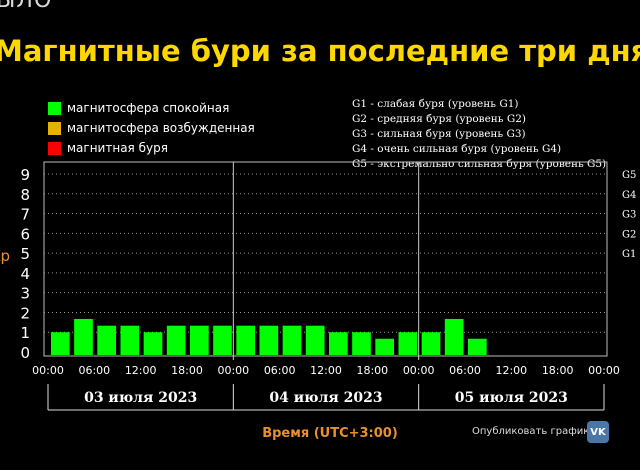  What do you see at coordinates (435, 104) in the screenshot?
I see `g-legend-g1: G1 - слабая буря (уровень G1)` at bounding box center [435, 104].